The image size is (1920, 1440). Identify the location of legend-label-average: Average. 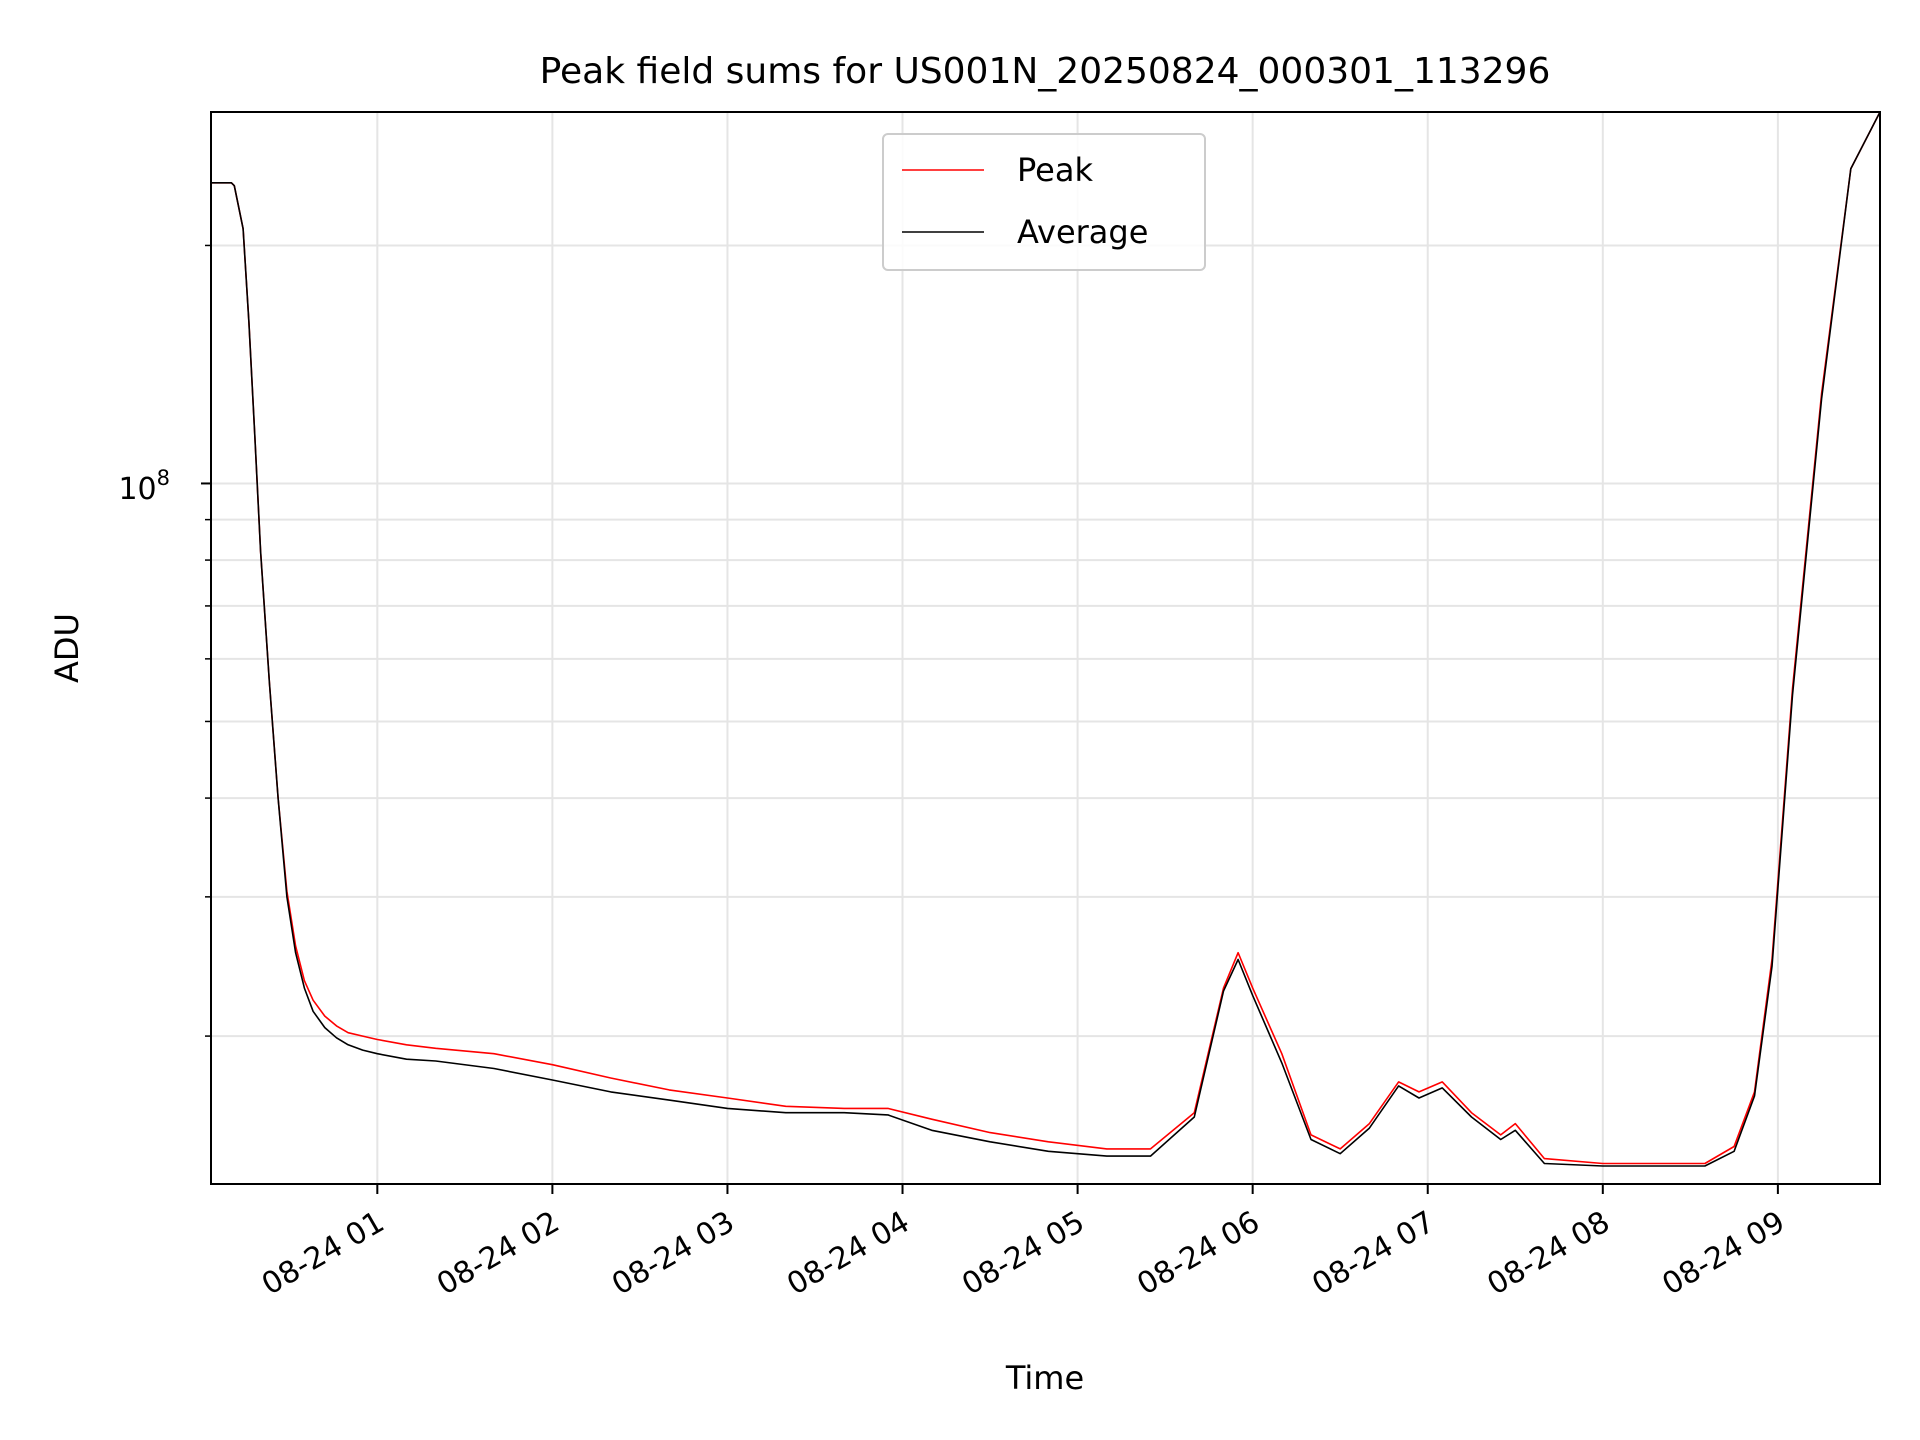
(1082, 232).